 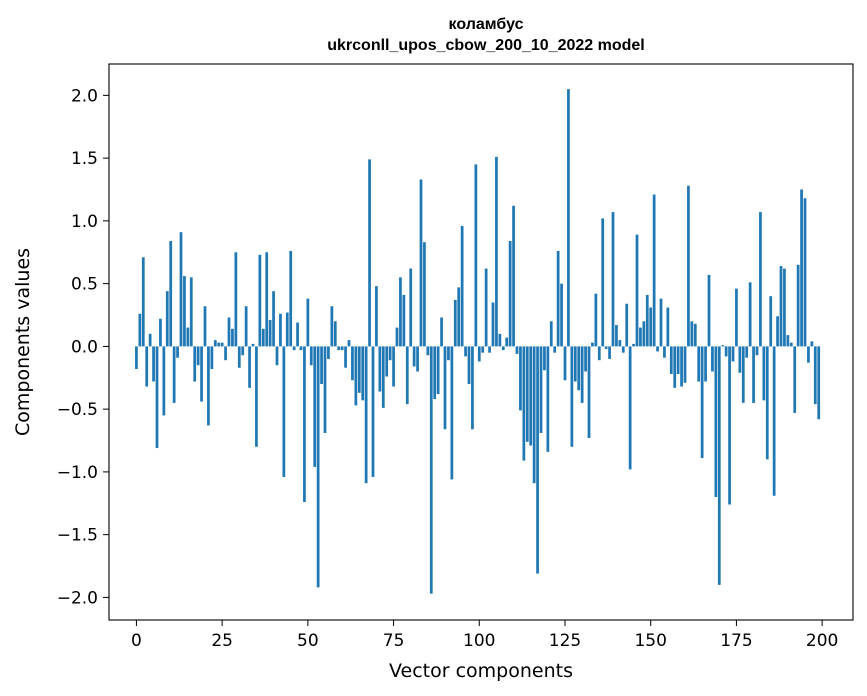 I want to click on x-tick-label: 200, so click(x=822, y=641).